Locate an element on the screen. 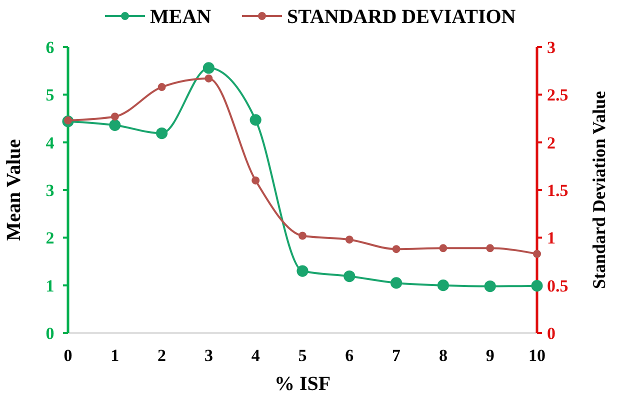 The image size is (617, 400). x-tick-label: 10 is located at coordinates (537, 355).